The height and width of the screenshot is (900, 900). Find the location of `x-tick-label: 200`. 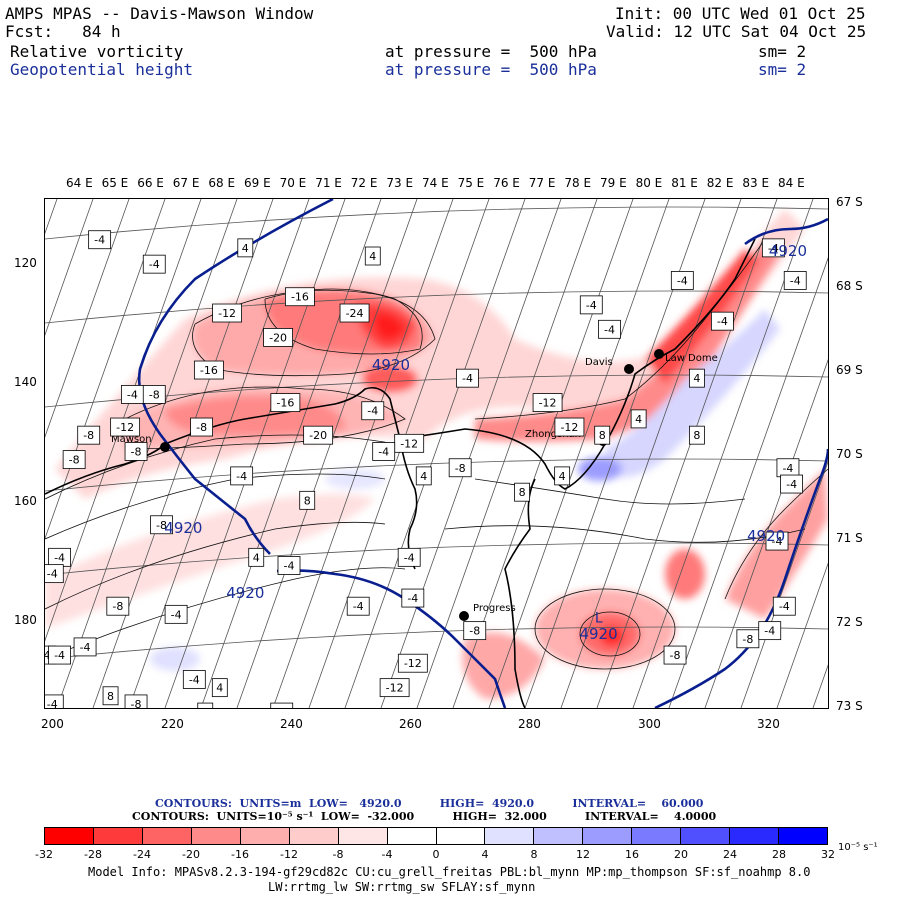

x-tick-label: 200 is located at coordinates (52, 724).